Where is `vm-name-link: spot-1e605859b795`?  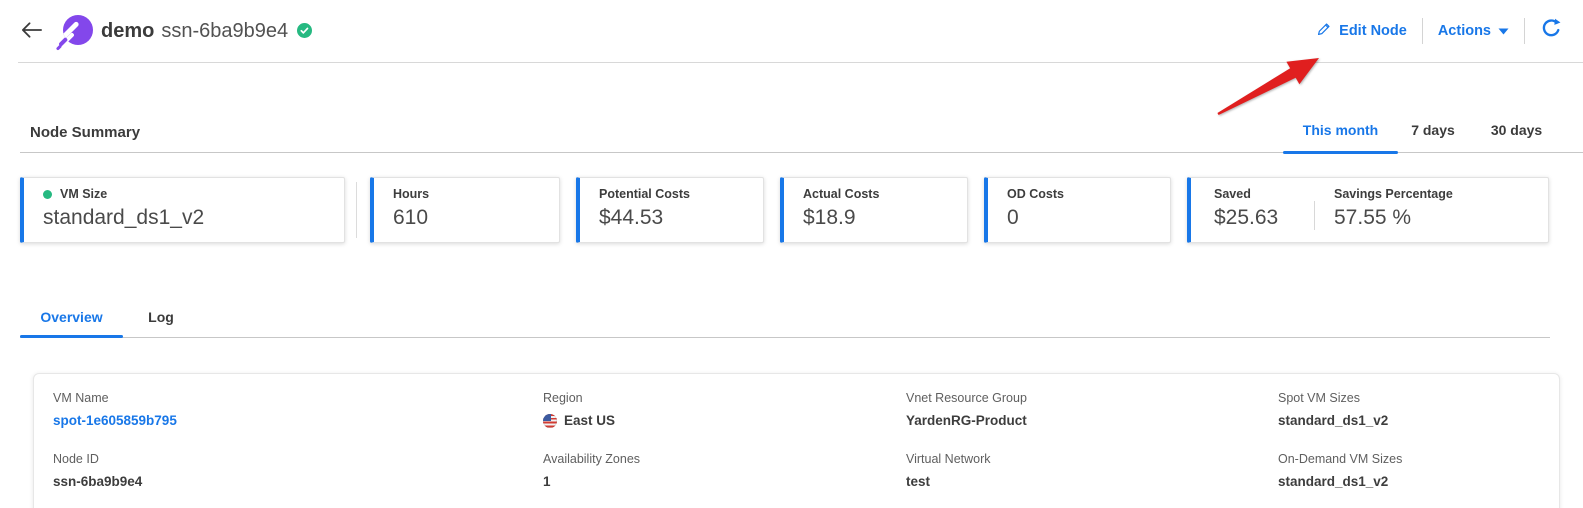 vm-name-link: spot-1e605859b795 is located at coordinates (115, 420).